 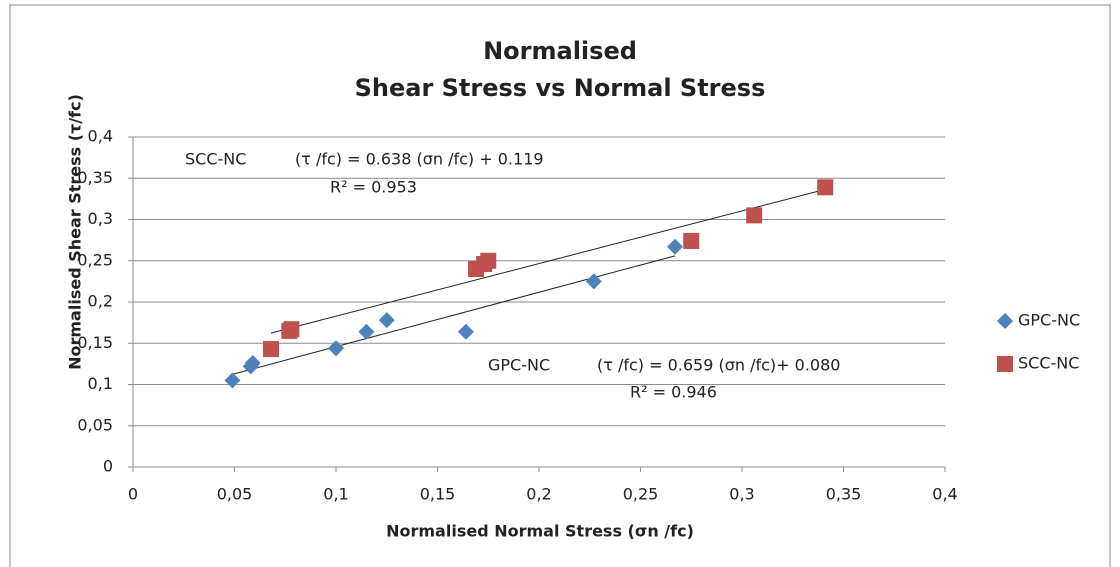 I want to click on legend-label: SCC-NC, so click(x=1048, y=363).